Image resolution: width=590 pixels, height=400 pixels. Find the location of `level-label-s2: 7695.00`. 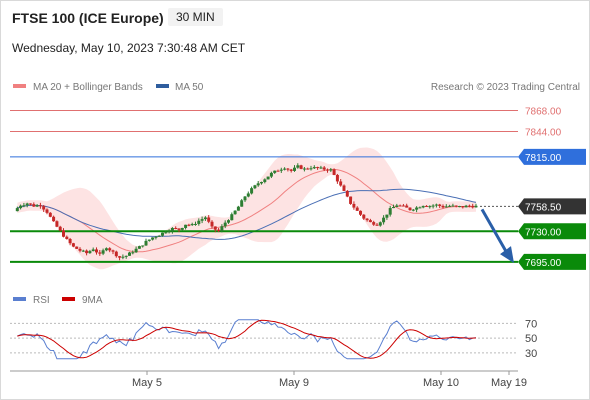

level-label-s2: 7695.00 is located at coordinates (543, 263).